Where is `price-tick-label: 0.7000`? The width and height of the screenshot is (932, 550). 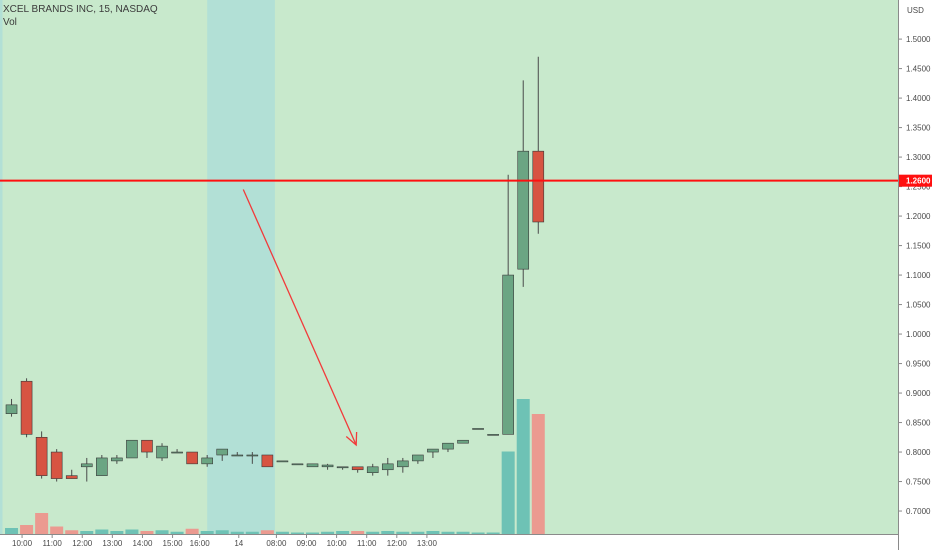
price-tick-label: 0.7000 is located at coordinates (918, 511).